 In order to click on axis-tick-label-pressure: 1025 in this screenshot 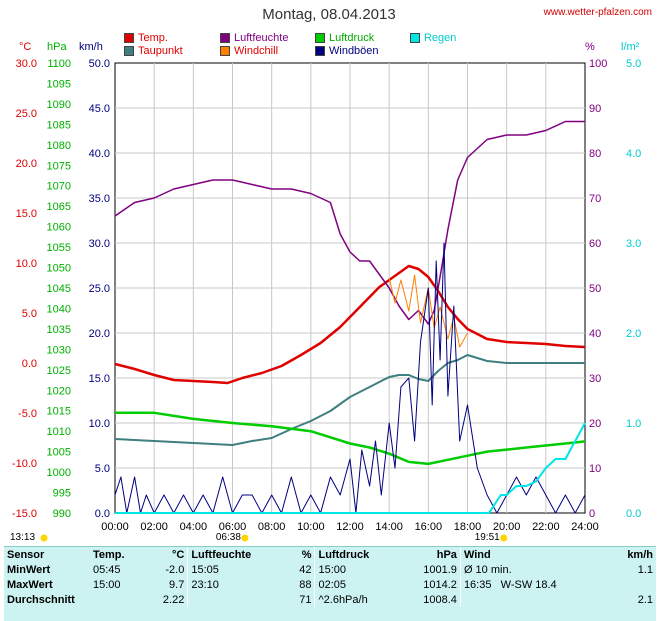, I will do `click(59, 371)`.